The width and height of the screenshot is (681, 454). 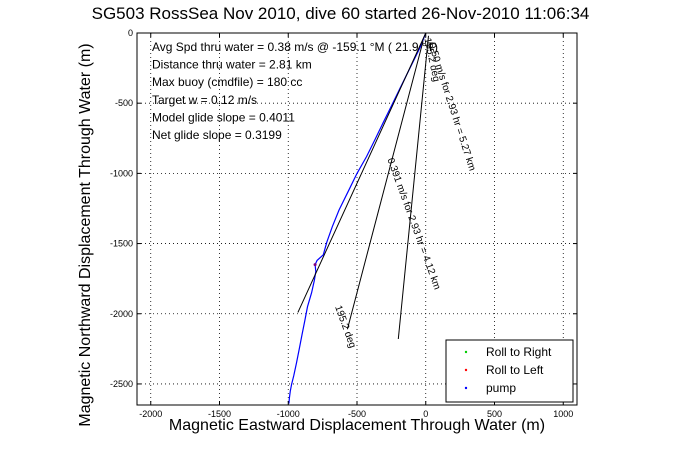 What do you see at coordinates (515, 370) in the screenshot?
I see `legend-label: Roll to Left` at bounding box center [515, 370].